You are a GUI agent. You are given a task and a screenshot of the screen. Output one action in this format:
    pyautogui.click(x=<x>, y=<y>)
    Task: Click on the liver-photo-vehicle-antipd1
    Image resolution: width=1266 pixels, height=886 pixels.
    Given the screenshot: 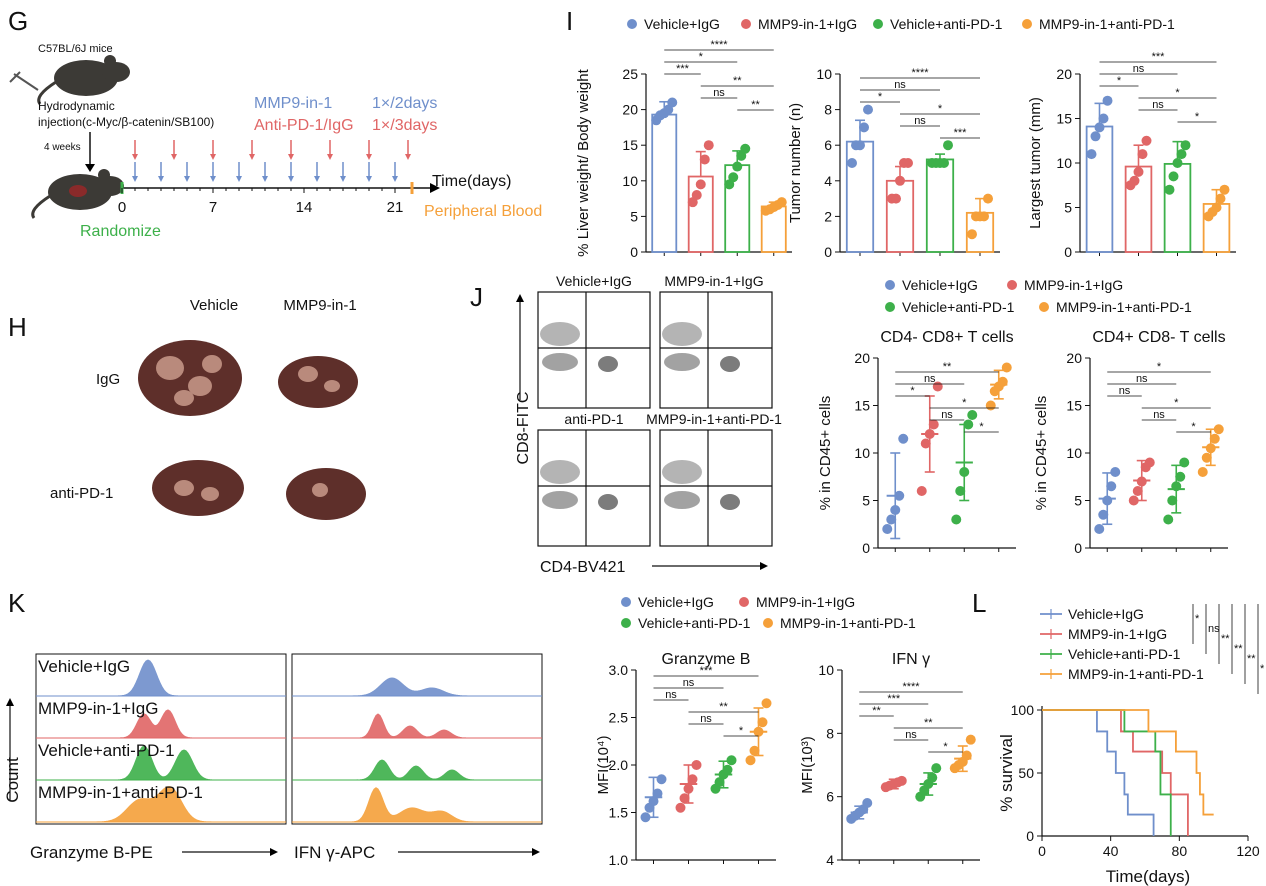 What is the action you would take?
    pyautogui.click(x=198, y=488)
    